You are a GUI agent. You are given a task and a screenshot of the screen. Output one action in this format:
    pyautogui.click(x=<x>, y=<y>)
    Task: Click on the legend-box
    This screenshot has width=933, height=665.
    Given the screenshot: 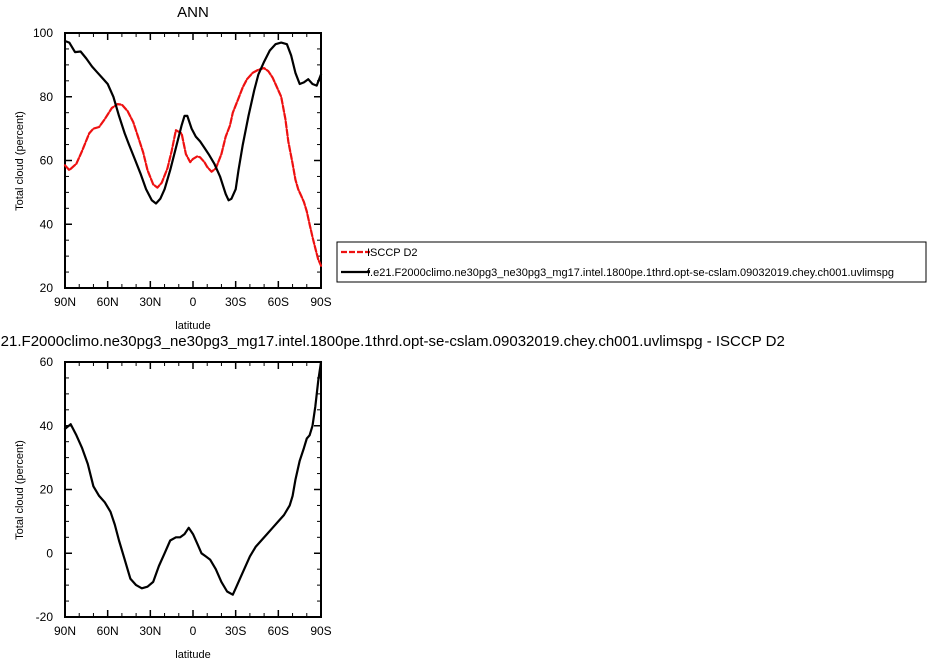 What is the action you would take?
    pyautogui.click(x=631, y=262)
    